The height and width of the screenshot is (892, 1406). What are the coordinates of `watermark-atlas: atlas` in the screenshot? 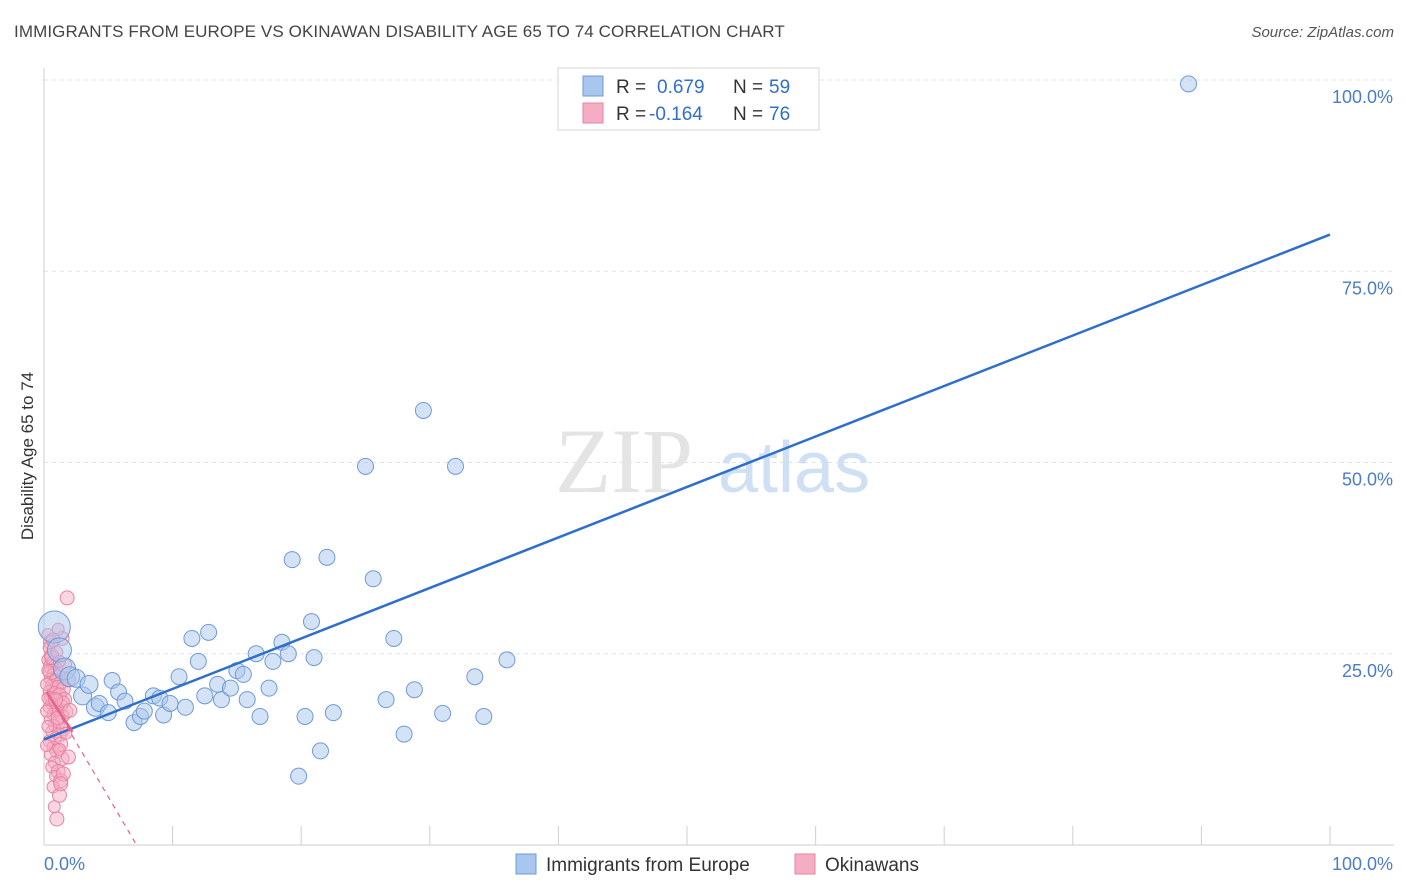 It's located at (794, 468).